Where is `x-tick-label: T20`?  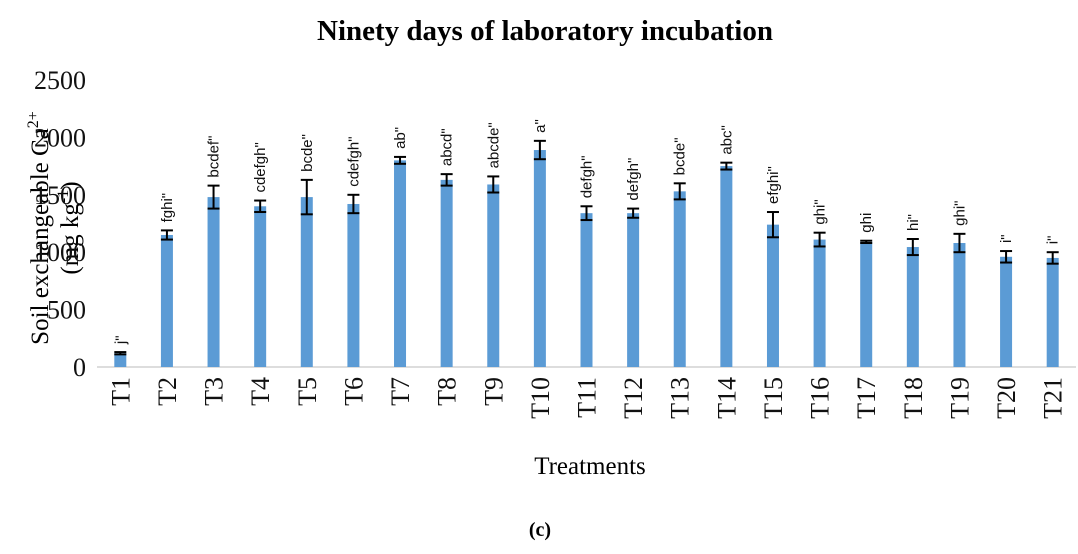 x-tick-label: T20 is located at coordinates (1006, 398).